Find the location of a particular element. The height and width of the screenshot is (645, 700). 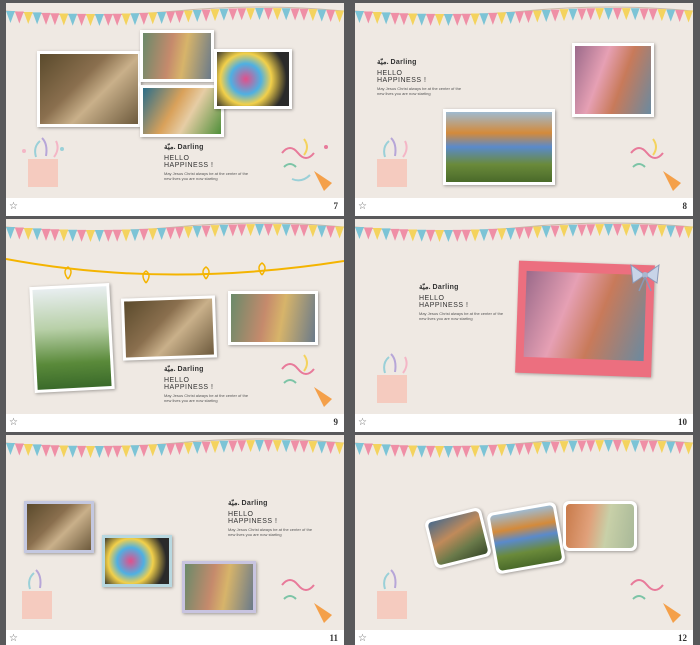

gift-box-decoration is located at coordinates (392, 162).